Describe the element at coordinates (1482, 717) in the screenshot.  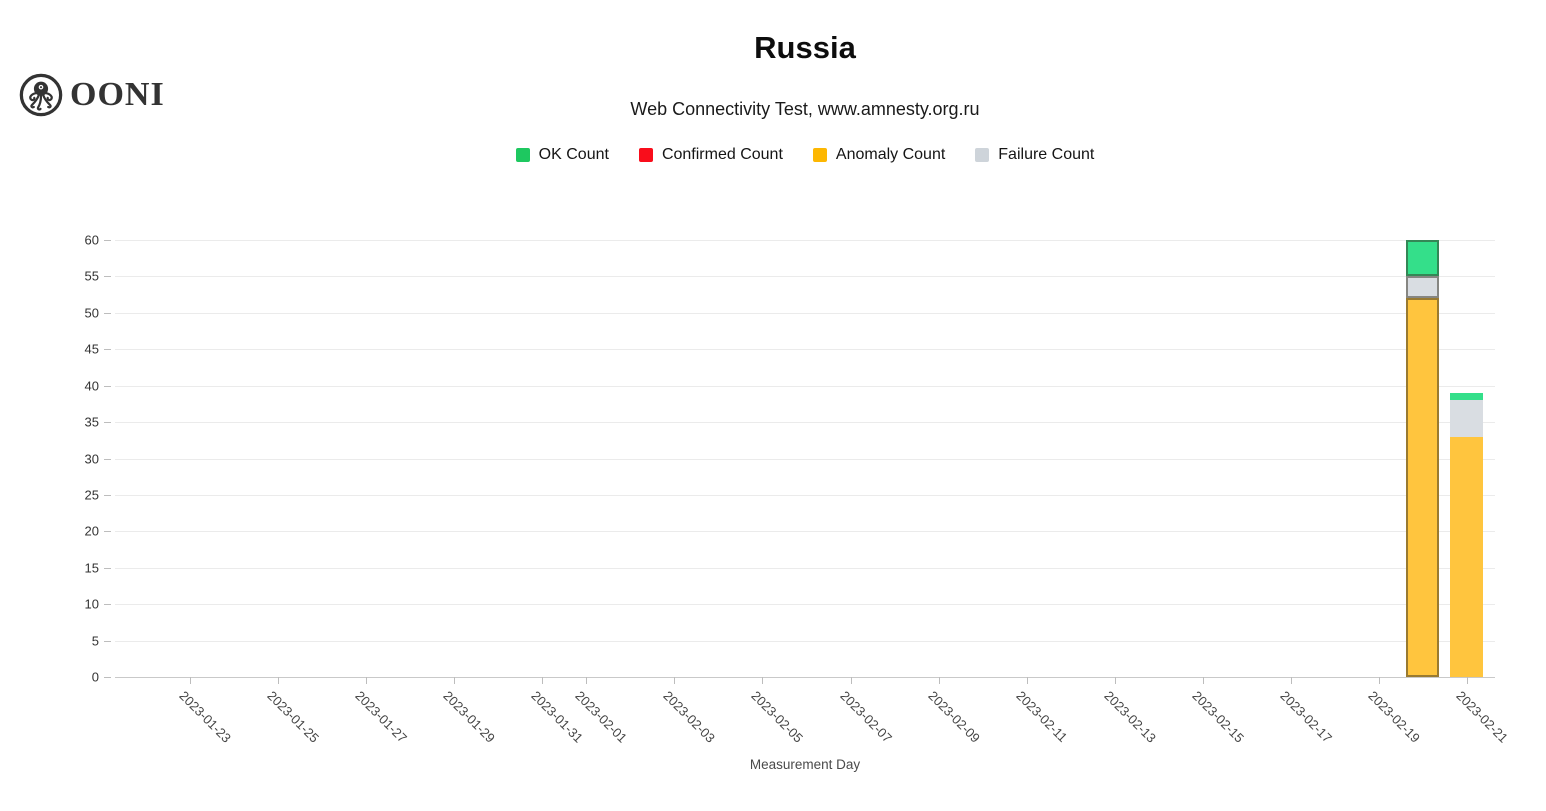
I see `x-axis-label: 2023-02-21` at that location.